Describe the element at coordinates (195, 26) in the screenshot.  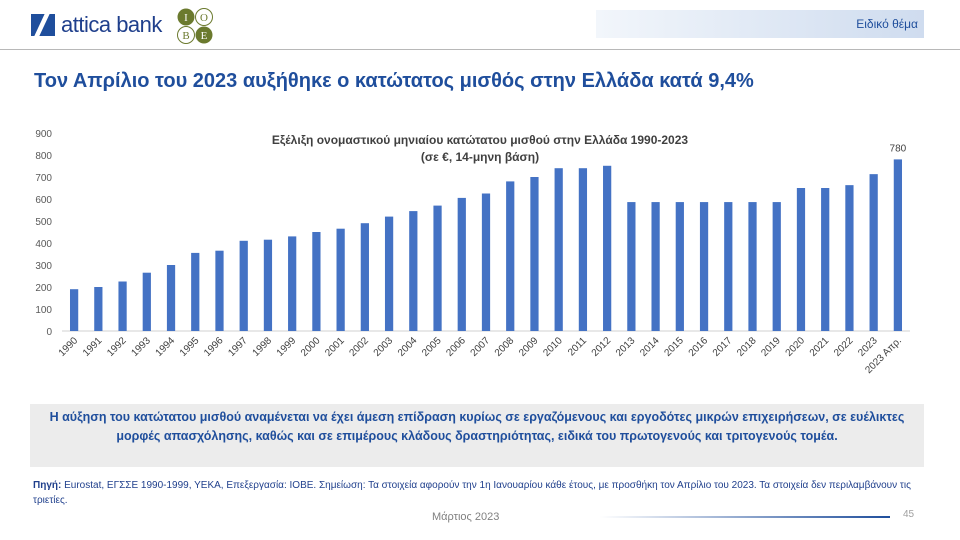
I see `iobe-logo: Ι Ο Β Ε` at that location.